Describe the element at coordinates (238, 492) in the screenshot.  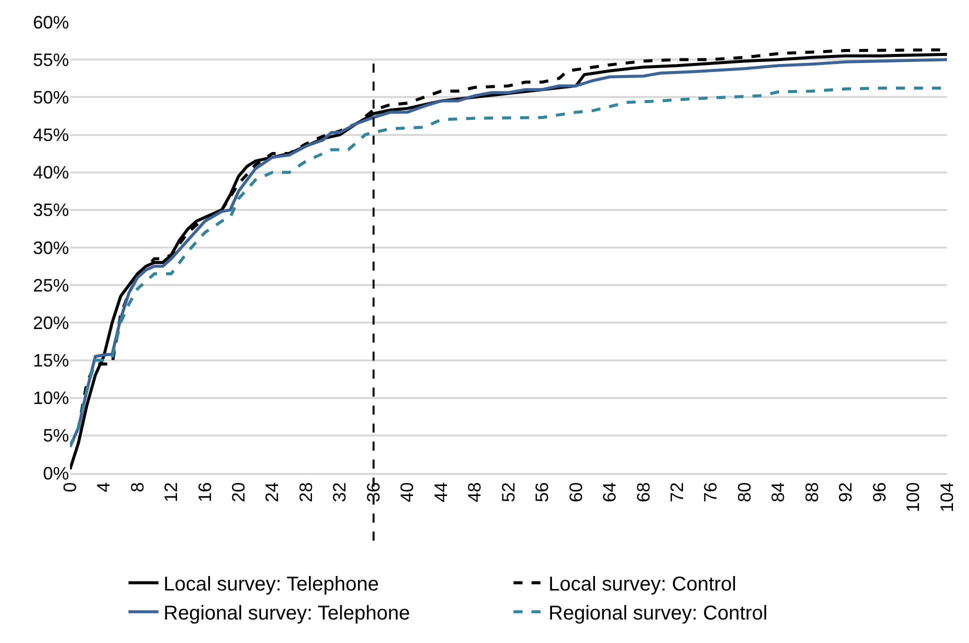
I see `x-tick-label: 20` at that location.